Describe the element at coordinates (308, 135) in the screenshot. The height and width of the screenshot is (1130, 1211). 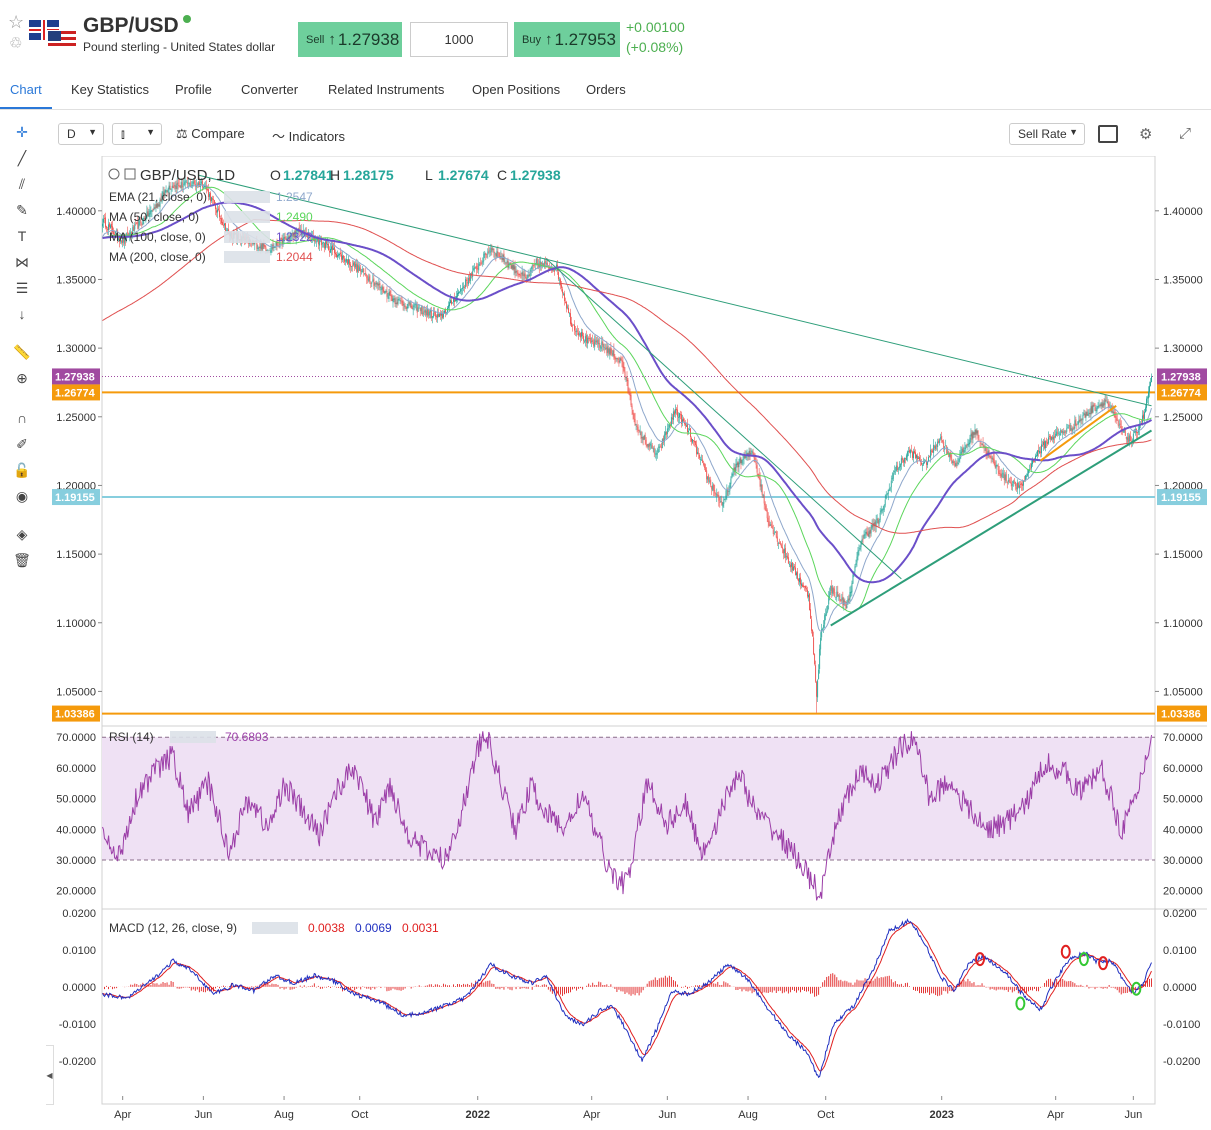
I see `indicators-button: 〜 Indicators` at that location.